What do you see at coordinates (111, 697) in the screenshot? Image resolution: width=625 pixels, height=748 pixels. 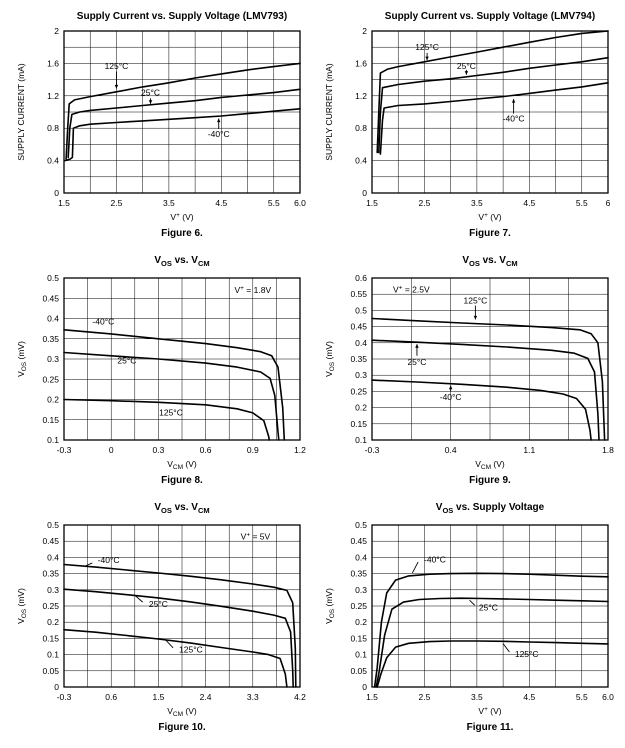 I see `svg-text: 0.6` at bounding box center [111, 697].